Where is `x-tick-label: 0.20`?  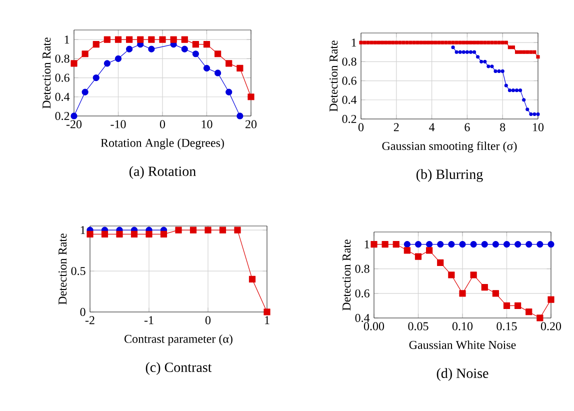 x-tick-label: 0.20 is located at coordinates (551, 326).